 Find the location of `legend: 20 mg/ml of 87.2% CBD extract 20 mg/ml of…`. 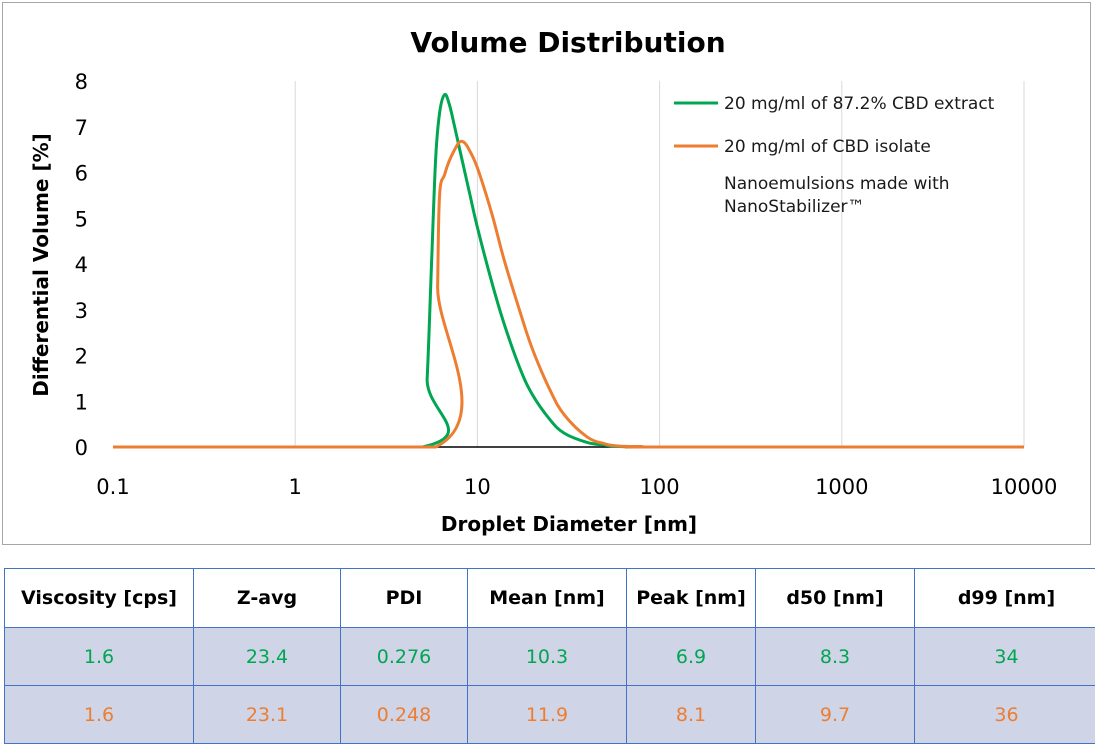

legend: 20 mg/ml of 87.2% CBD extract 20 mg/ml of… is located at coordinates (834, 125).